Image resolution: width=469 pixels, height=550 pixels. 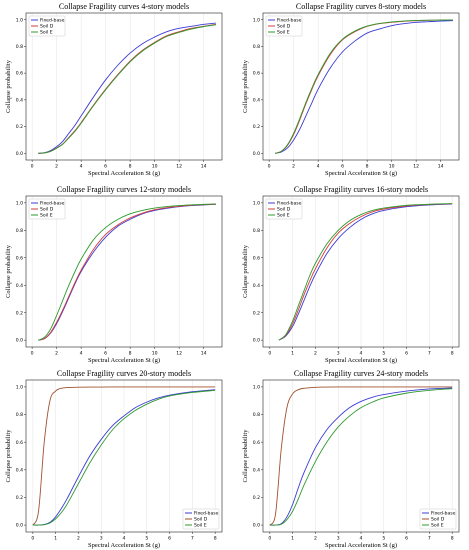 What do you see at coordinates (124, 6) in the screenshot?
I see `chart-title: Collapse Fragility curves 4-story models` at bounding box center [124, 6].